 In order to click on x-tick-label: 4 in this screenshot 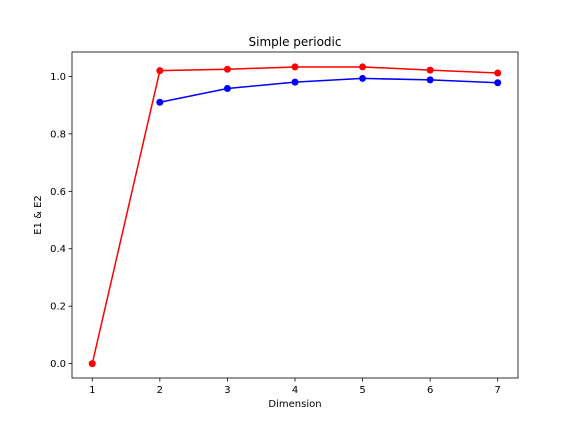, I will do `click(295, 390)`.